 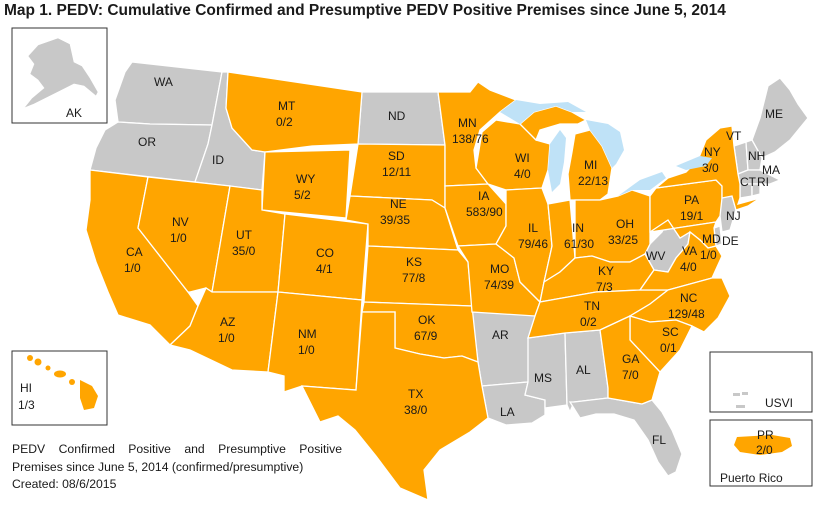 What do you see at coordinates (484, 212) in the screenshot?
I see `value-ia: 583/90` at bounding box center [484, 212].